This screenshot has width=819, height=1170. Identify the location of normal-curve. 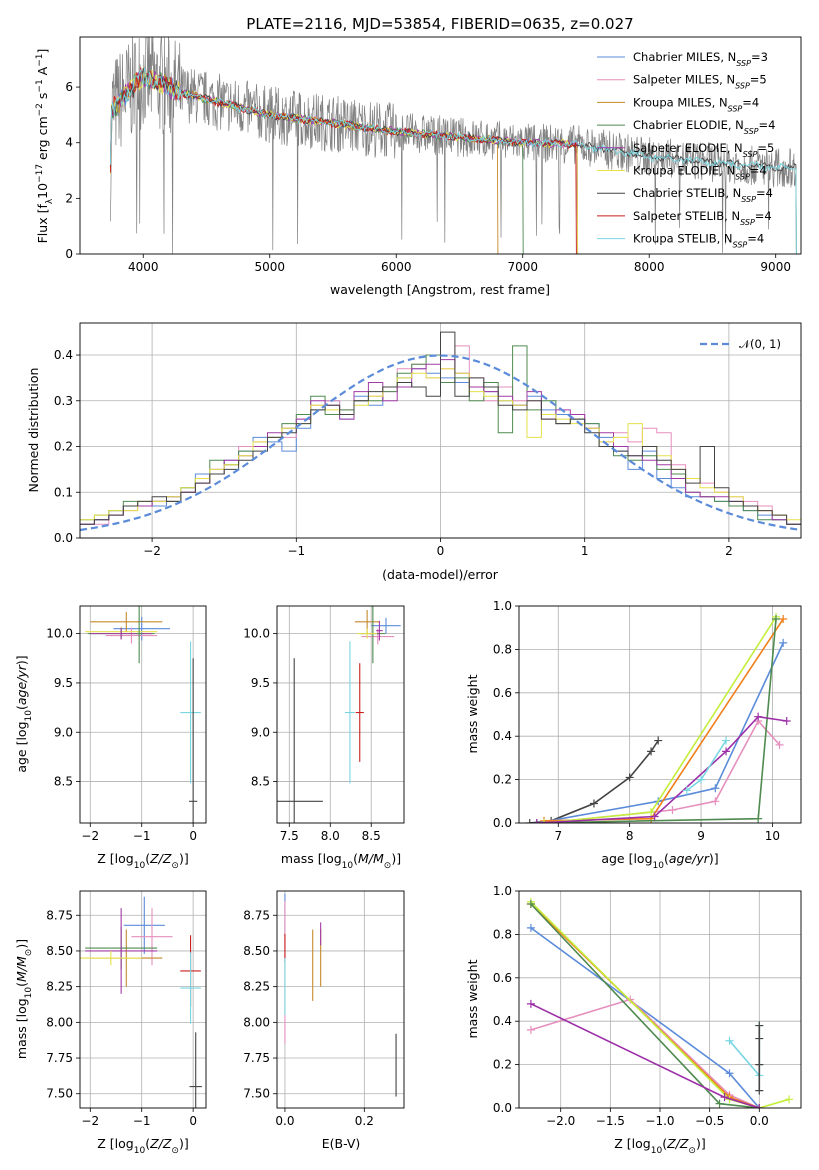
(440, 443).